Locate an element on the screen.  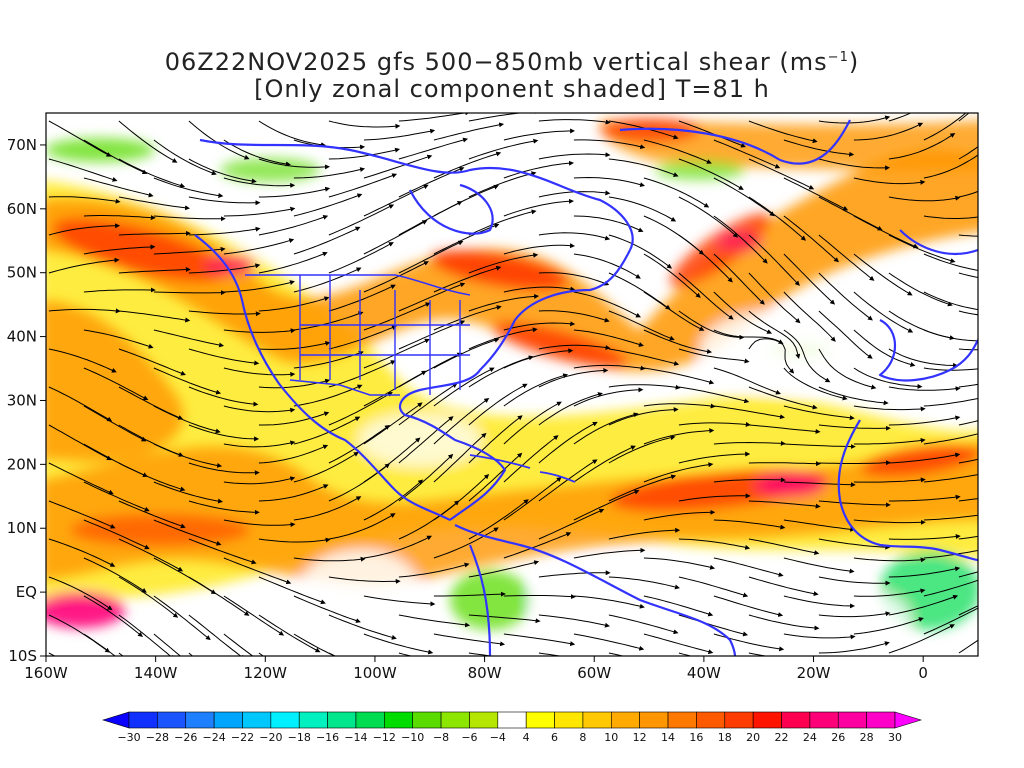
lon-label: 100W is located at coordinates (375, 673).